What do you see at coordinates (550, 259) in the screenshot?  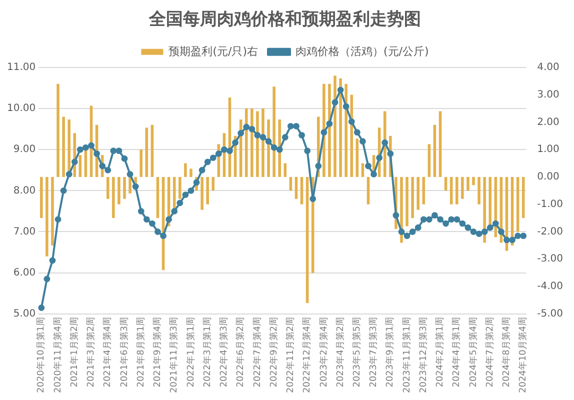 I see `y2-tick-label: -3.00` at bounding box center [550, 259].